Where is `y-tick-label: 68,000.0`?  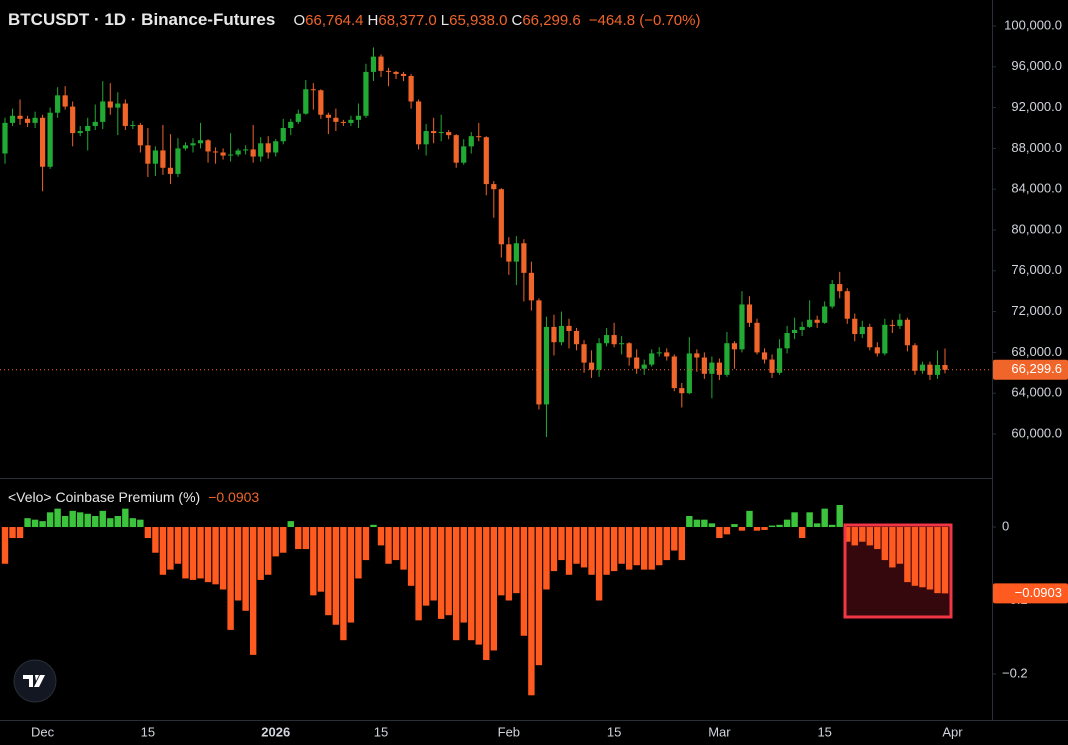 y-tick-label: 68,000.0 is located at coordinates (1036, 351).